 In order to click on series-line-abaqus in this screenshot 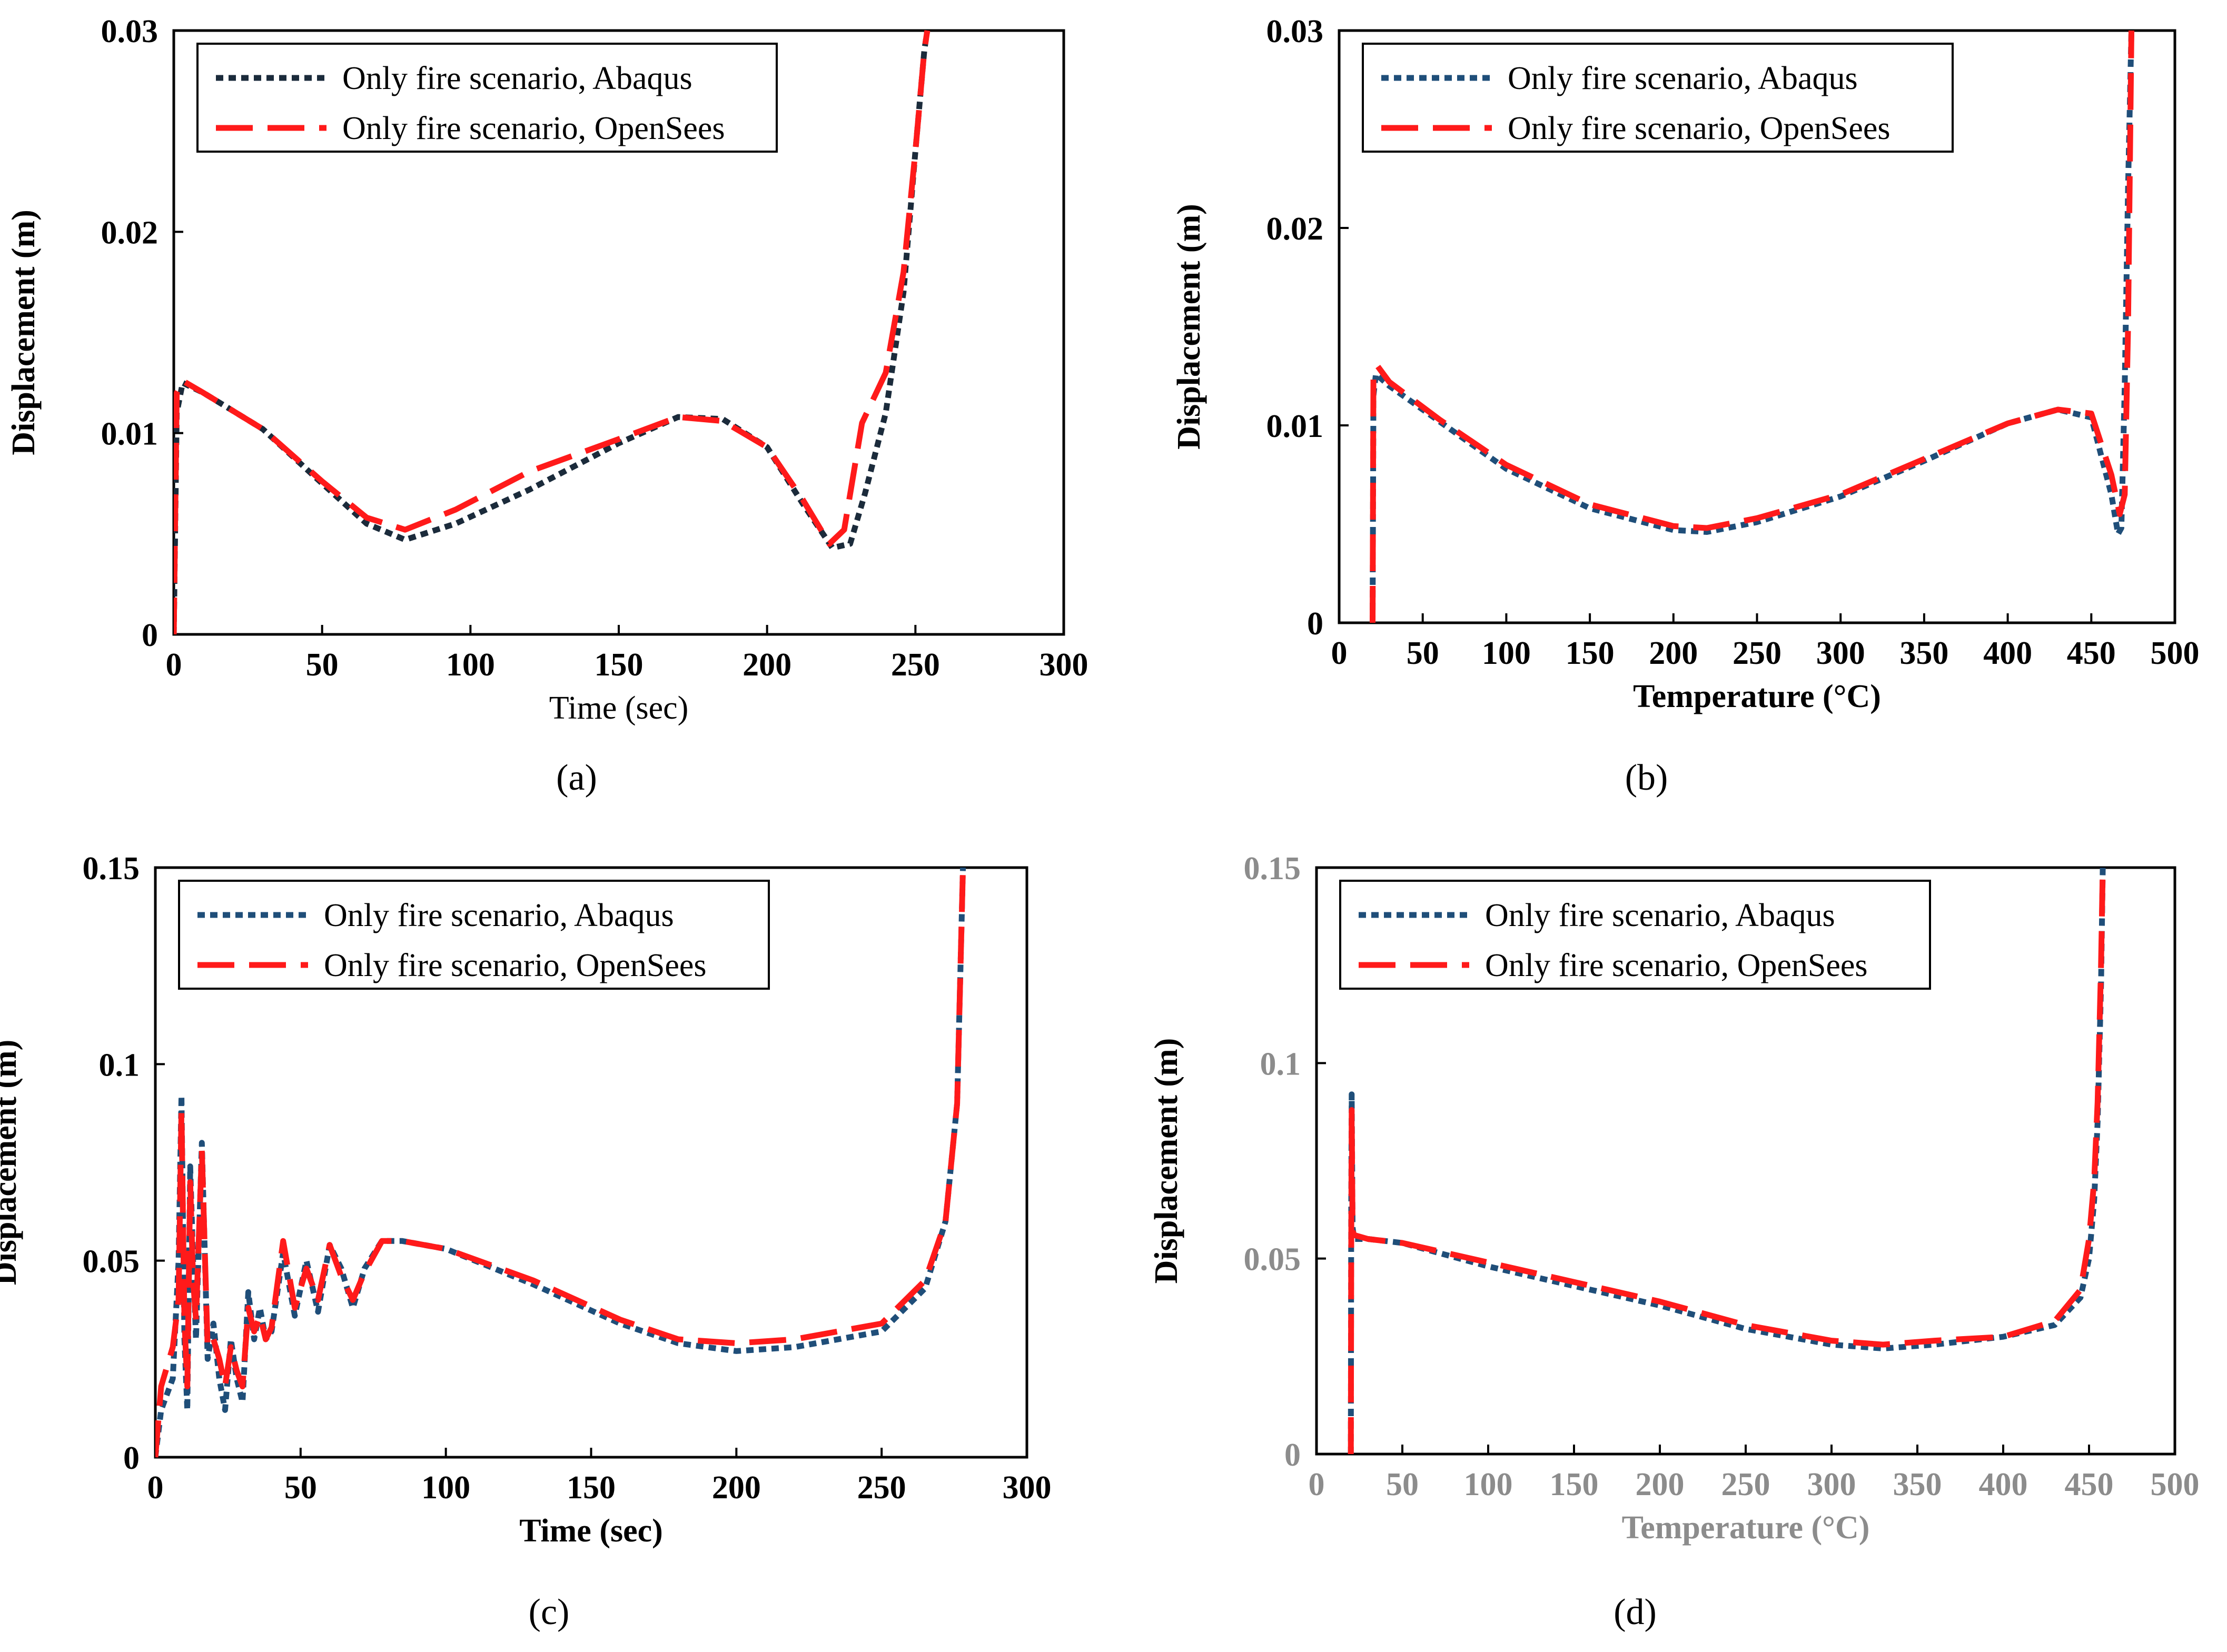, I will do `click(1752, 326)`.